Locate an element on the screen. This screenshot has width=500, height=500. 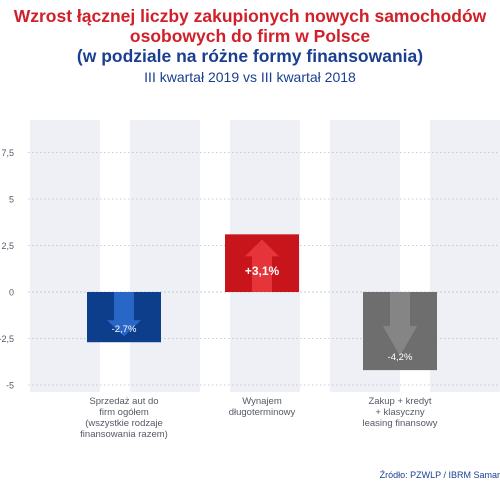
chart-title-line-3: (w podziale na różne formy finansowania) is located at coordinates (250, 56).